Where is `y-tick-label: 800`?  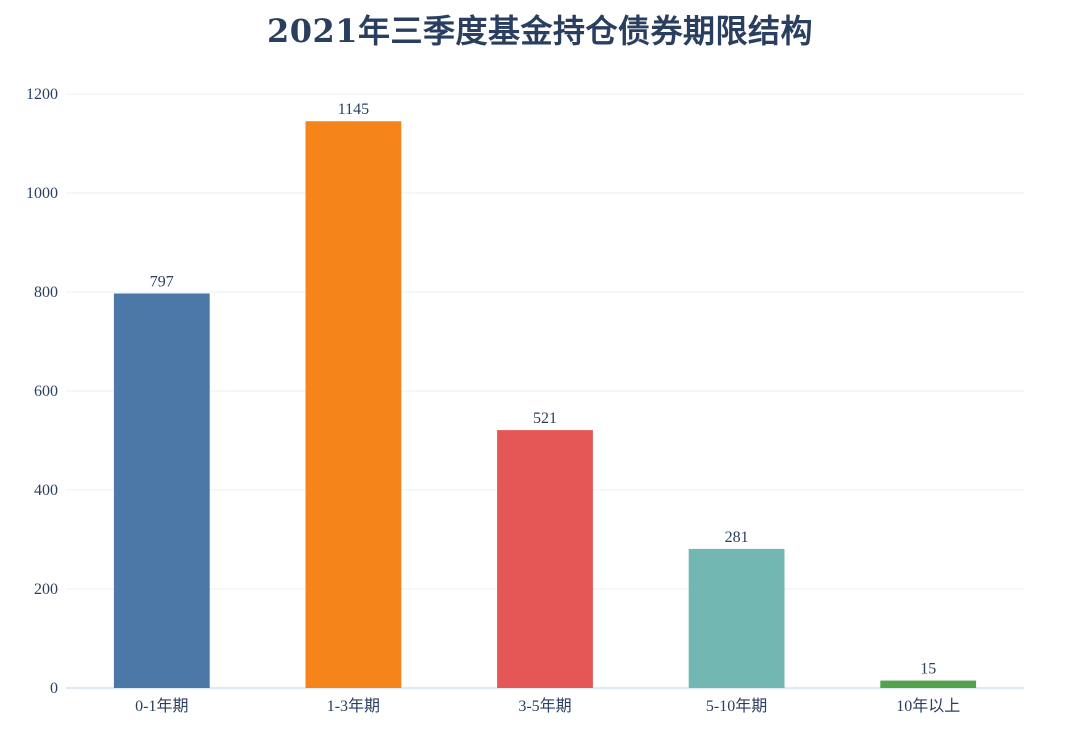 y-tick-label: 800 is located at coordinates (46, 292).